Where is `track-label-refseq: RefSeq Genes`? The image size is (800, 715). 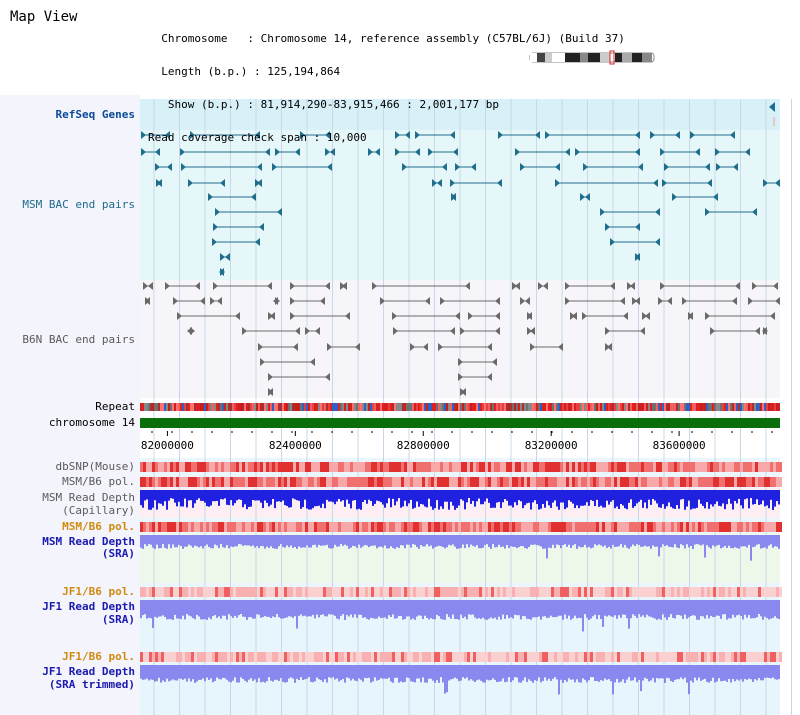 track-label-refseq: RefSeq Genes is located at coordinates (95, 114).